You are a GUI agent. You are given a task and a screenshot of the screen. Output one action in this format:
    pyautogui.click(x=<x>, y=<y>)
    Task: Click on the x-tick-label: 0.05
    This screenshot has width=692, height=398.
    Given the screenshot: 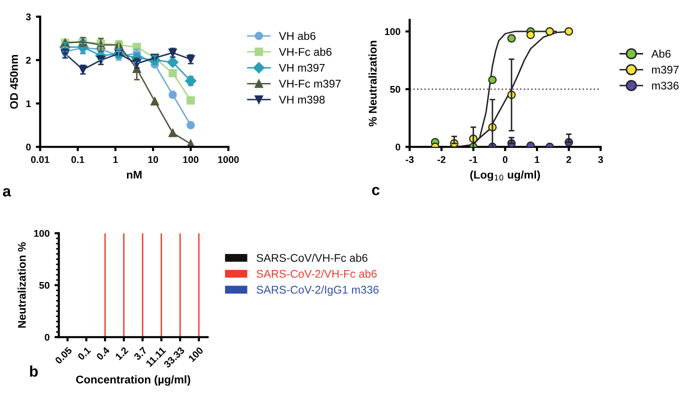 What is the action you would take?
    pyautogui.click(x=63, y=355)
    